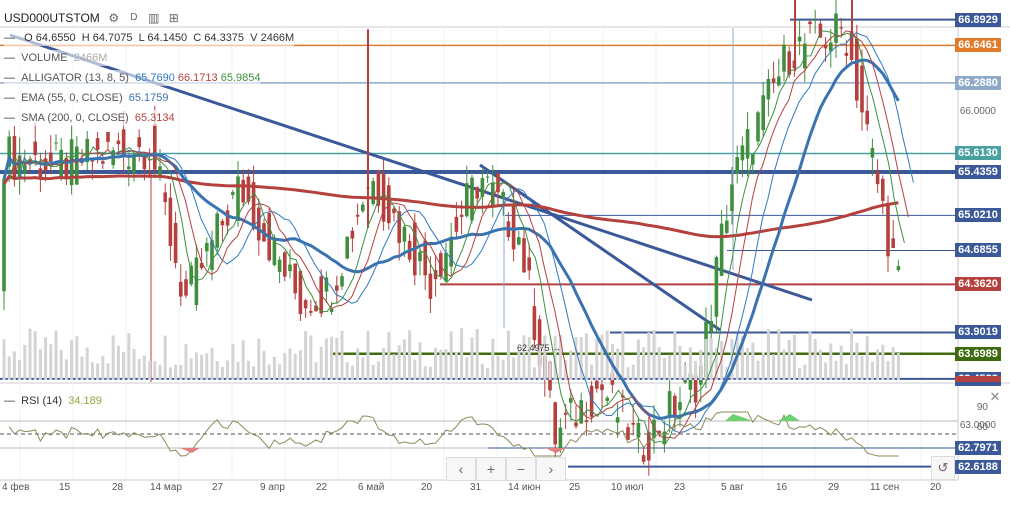 The image size is (1010, 506). Describe the element at coordinates (943, 468) in the screenshot. I see `reset-zoom-button: ↺` at that location.